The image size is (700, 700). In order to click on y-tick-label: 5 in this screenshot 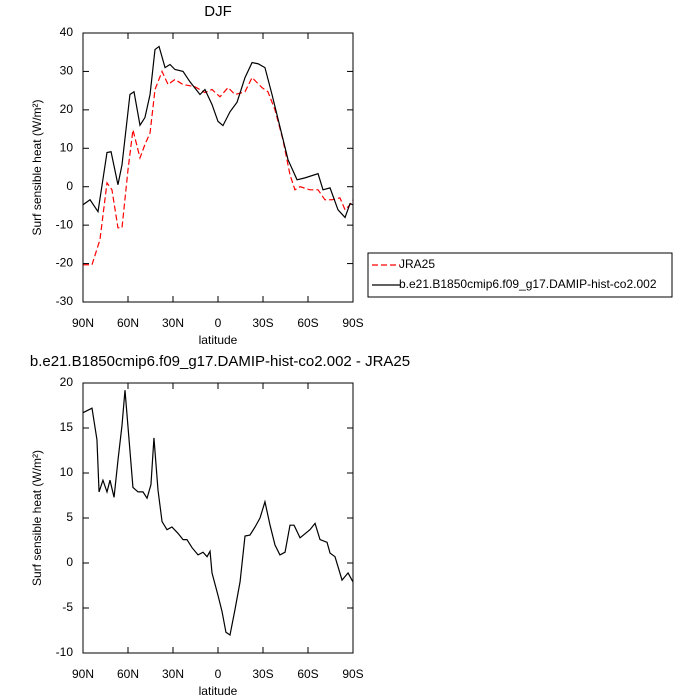, I will do `click(69, 517)`.